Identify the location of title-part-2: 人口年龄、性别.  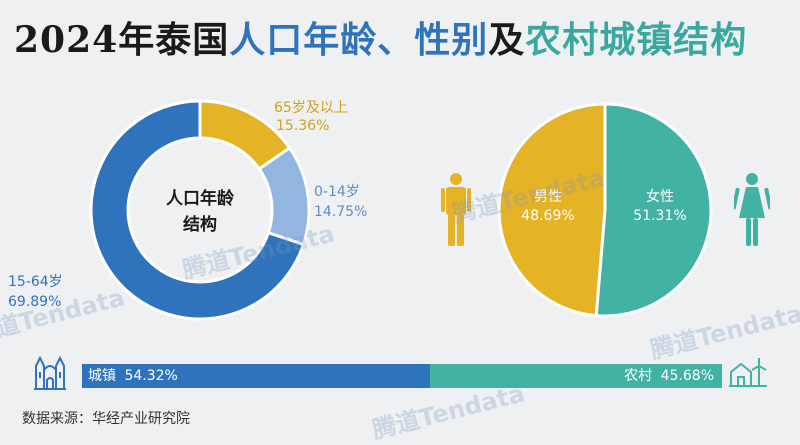
(359, 40).